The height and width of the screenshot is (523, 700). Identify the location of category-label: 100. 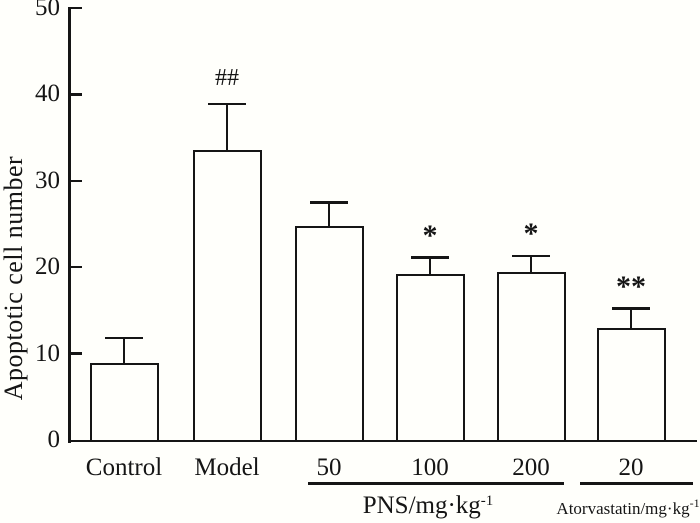
(430, 467).